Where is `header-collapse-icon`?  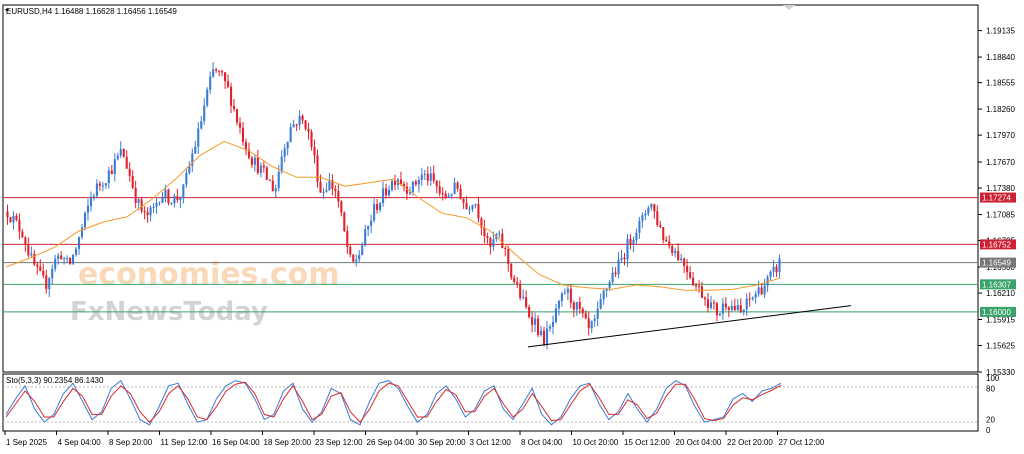 header-collapse-icon is located at coordinates (7, 10).